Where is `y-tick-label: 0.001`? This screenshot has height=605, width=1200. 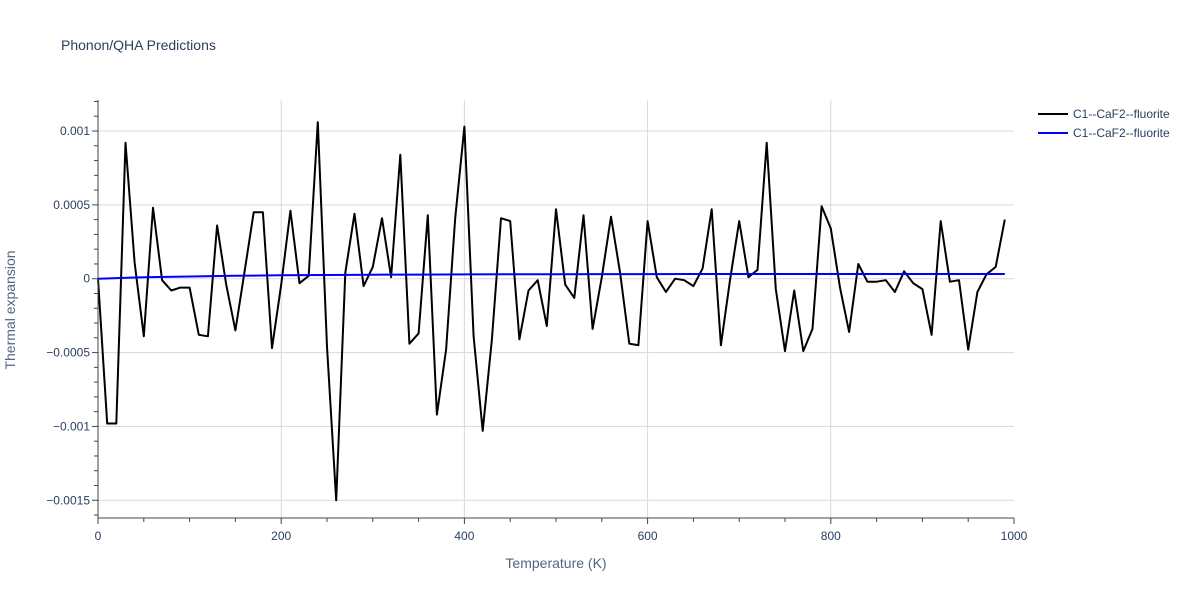
y-tick-label: 0.001 is located at coordinates (75, 131).